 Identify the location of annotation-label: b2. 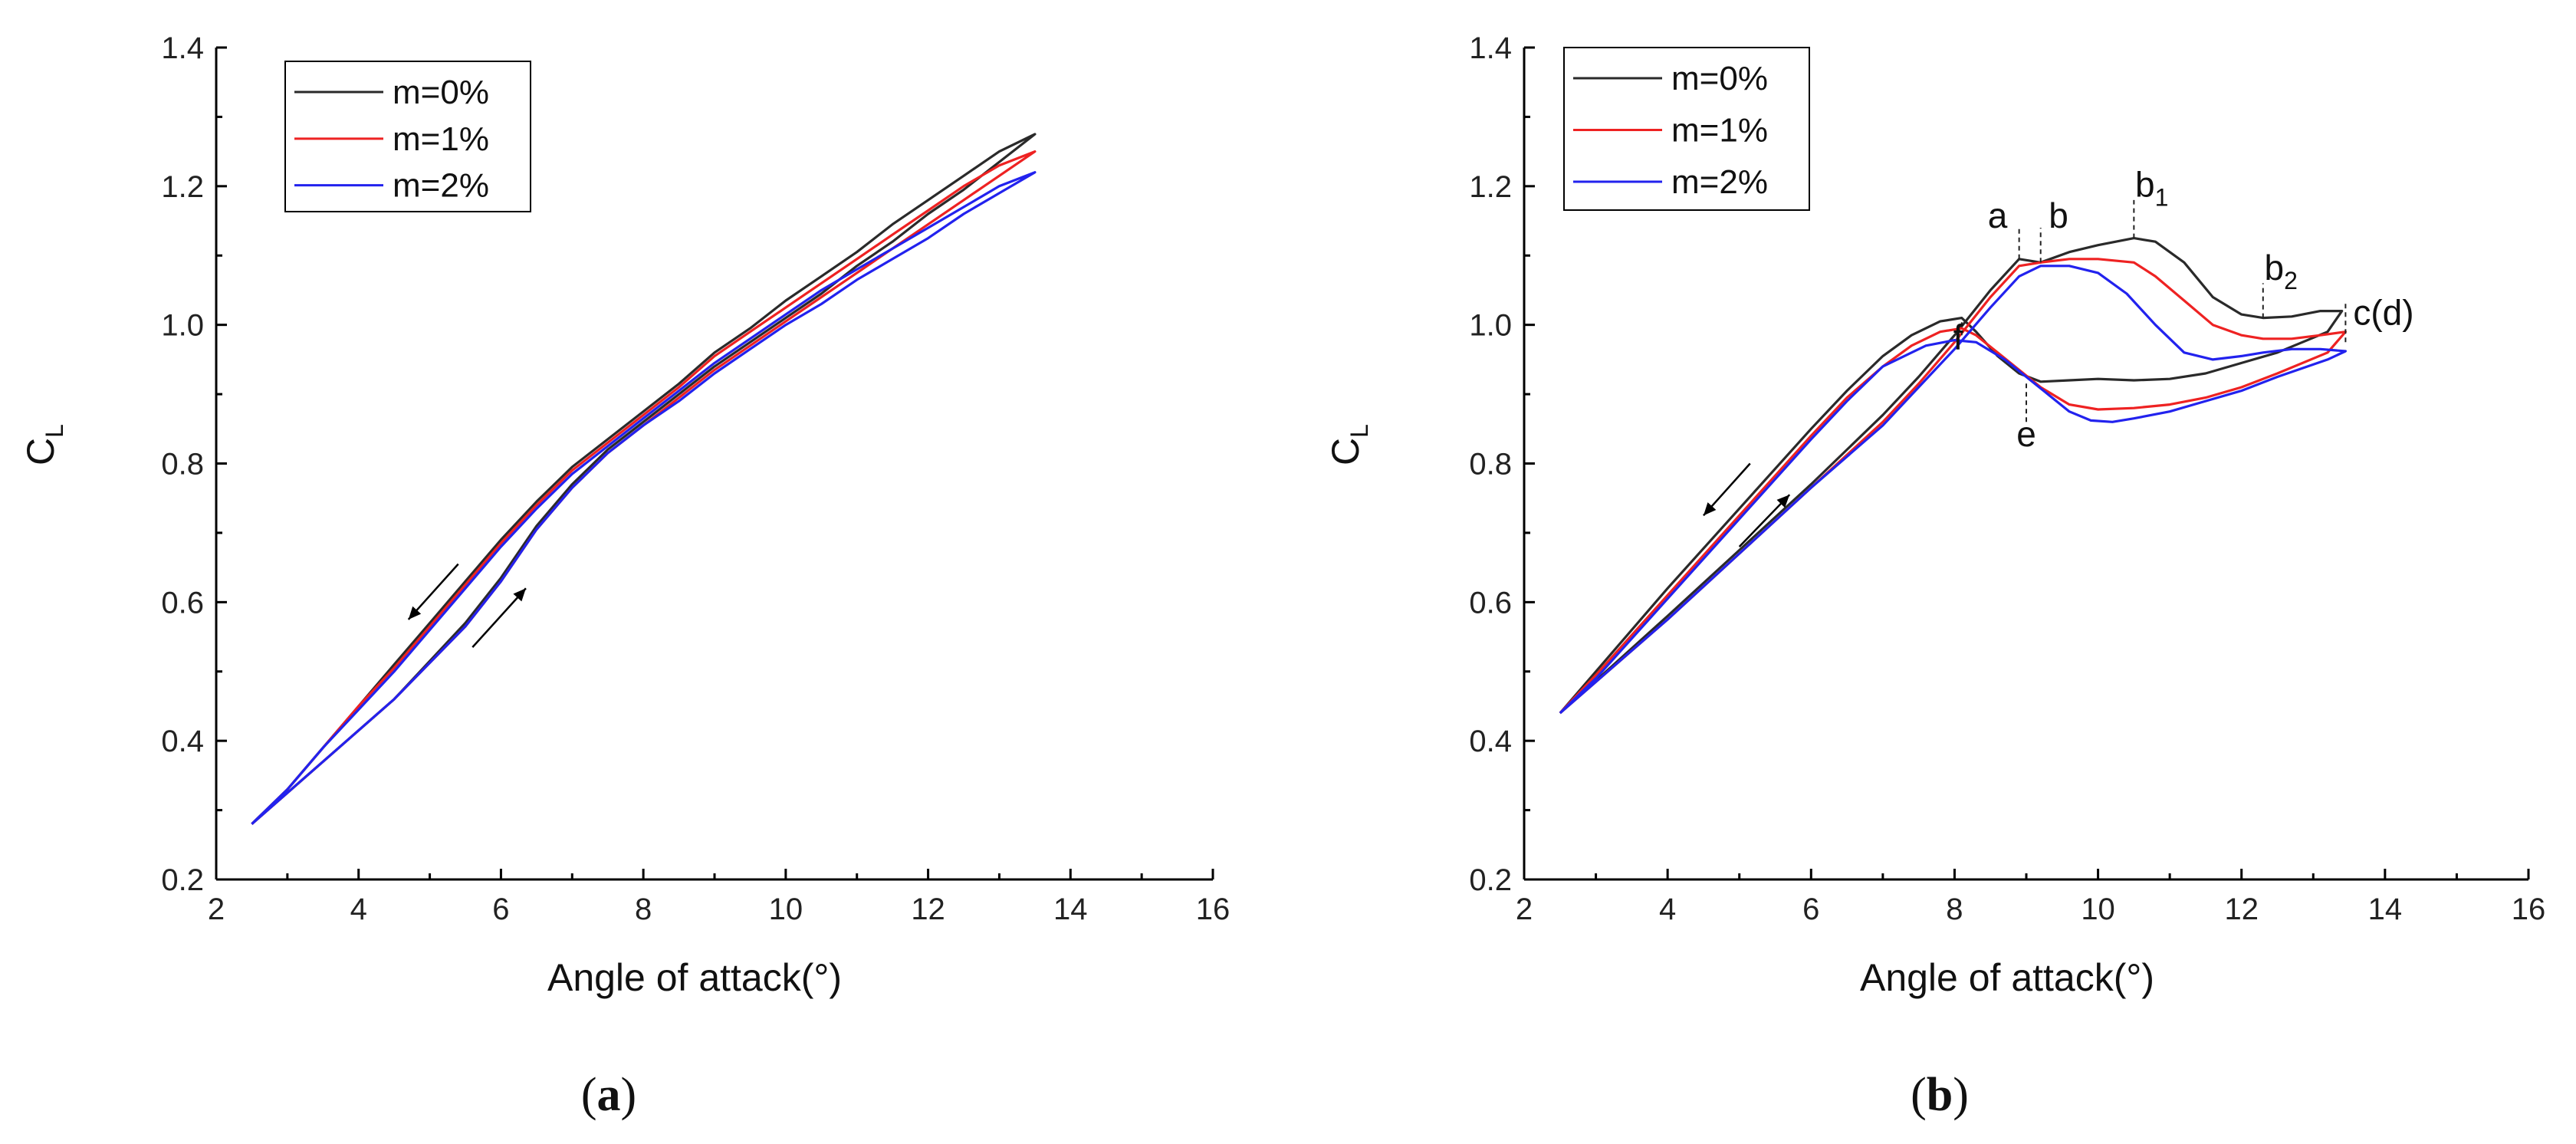
(2281, 271).